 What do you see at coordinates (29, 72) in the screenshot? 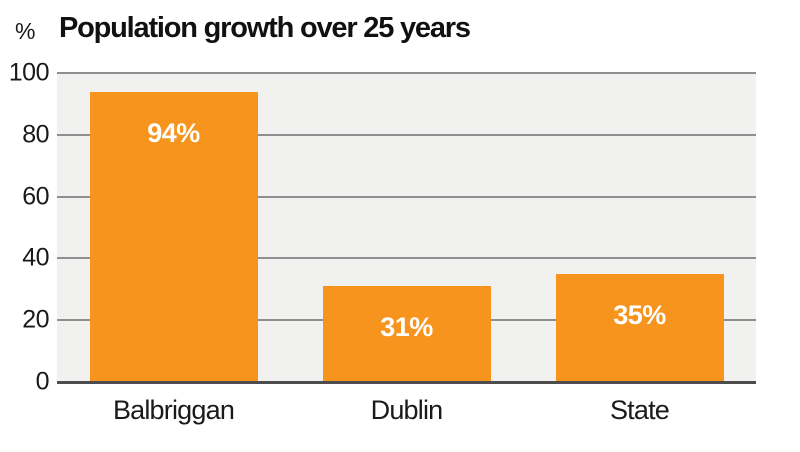
I see `y-tick-label-100: 100` at bounding box center [29, 72].